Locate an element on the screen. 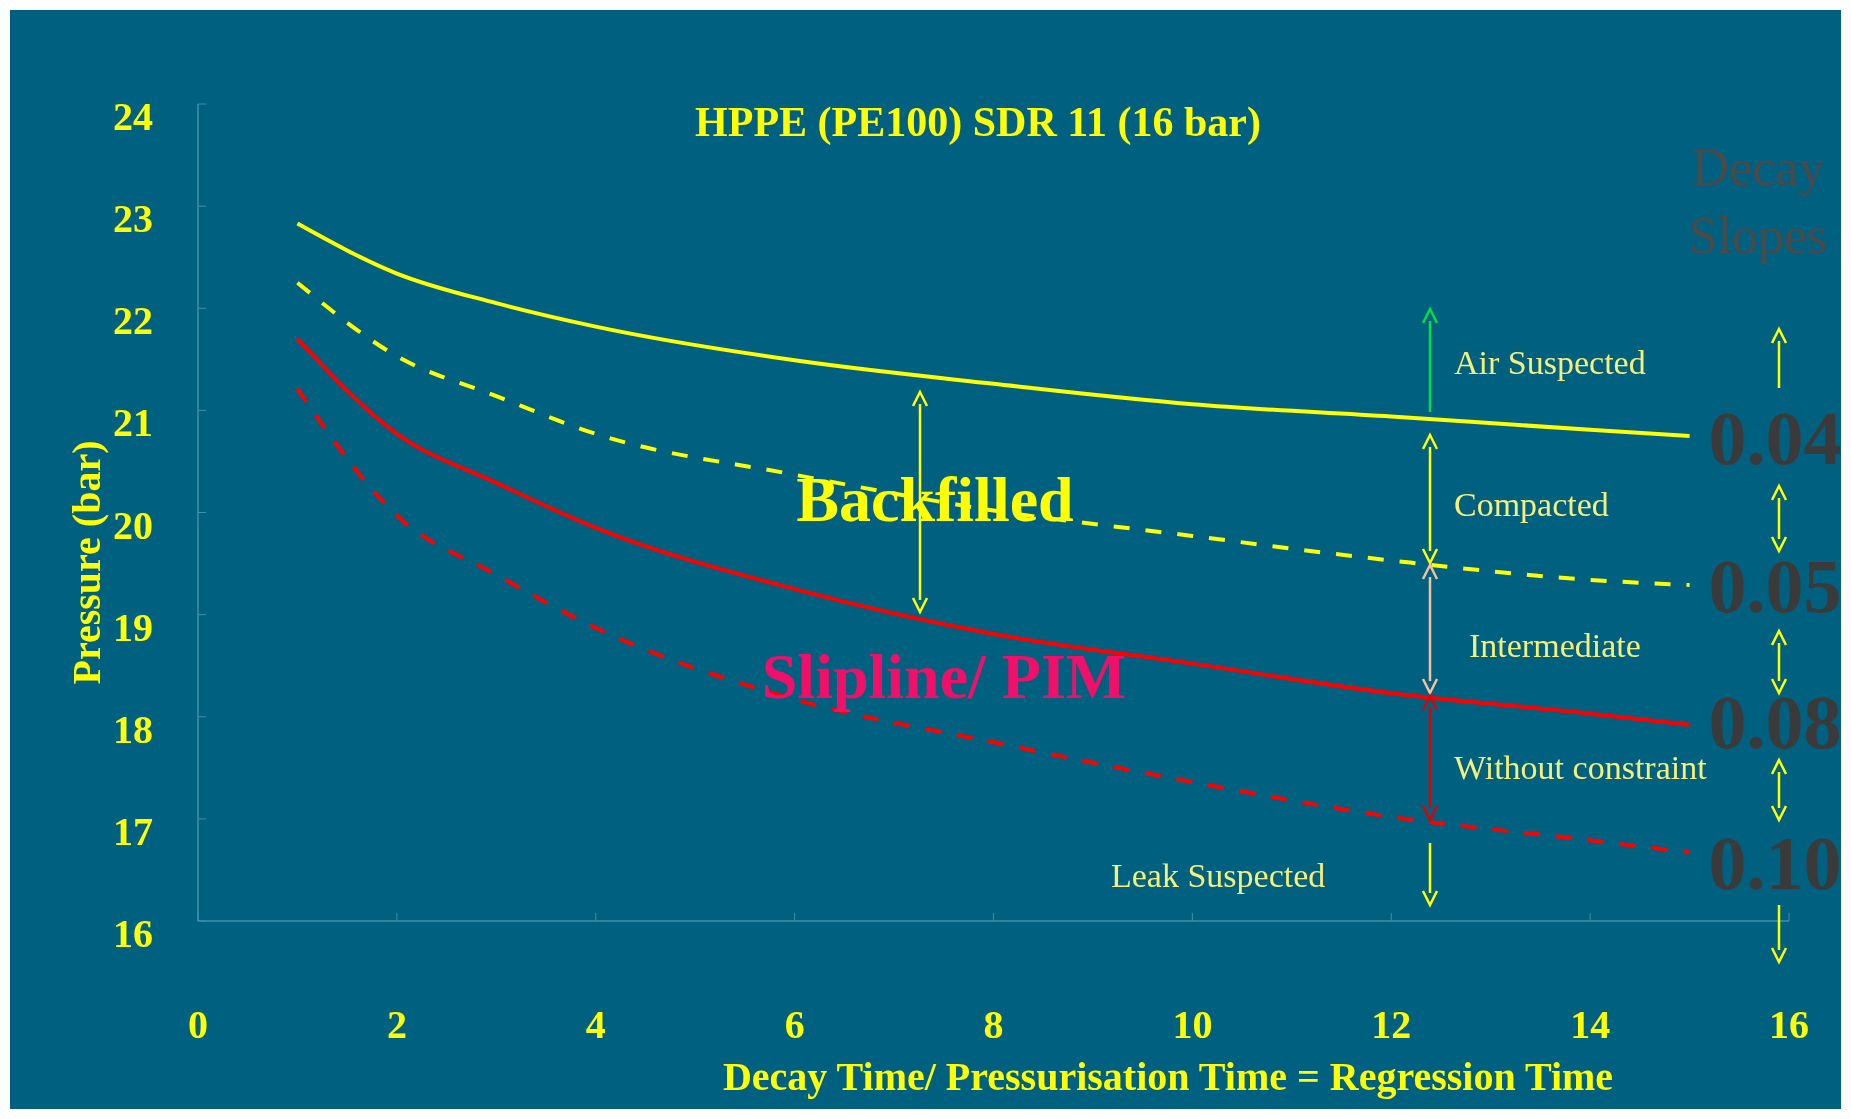  x-tick-label: 10 is located at coordinates (1192, 1024).